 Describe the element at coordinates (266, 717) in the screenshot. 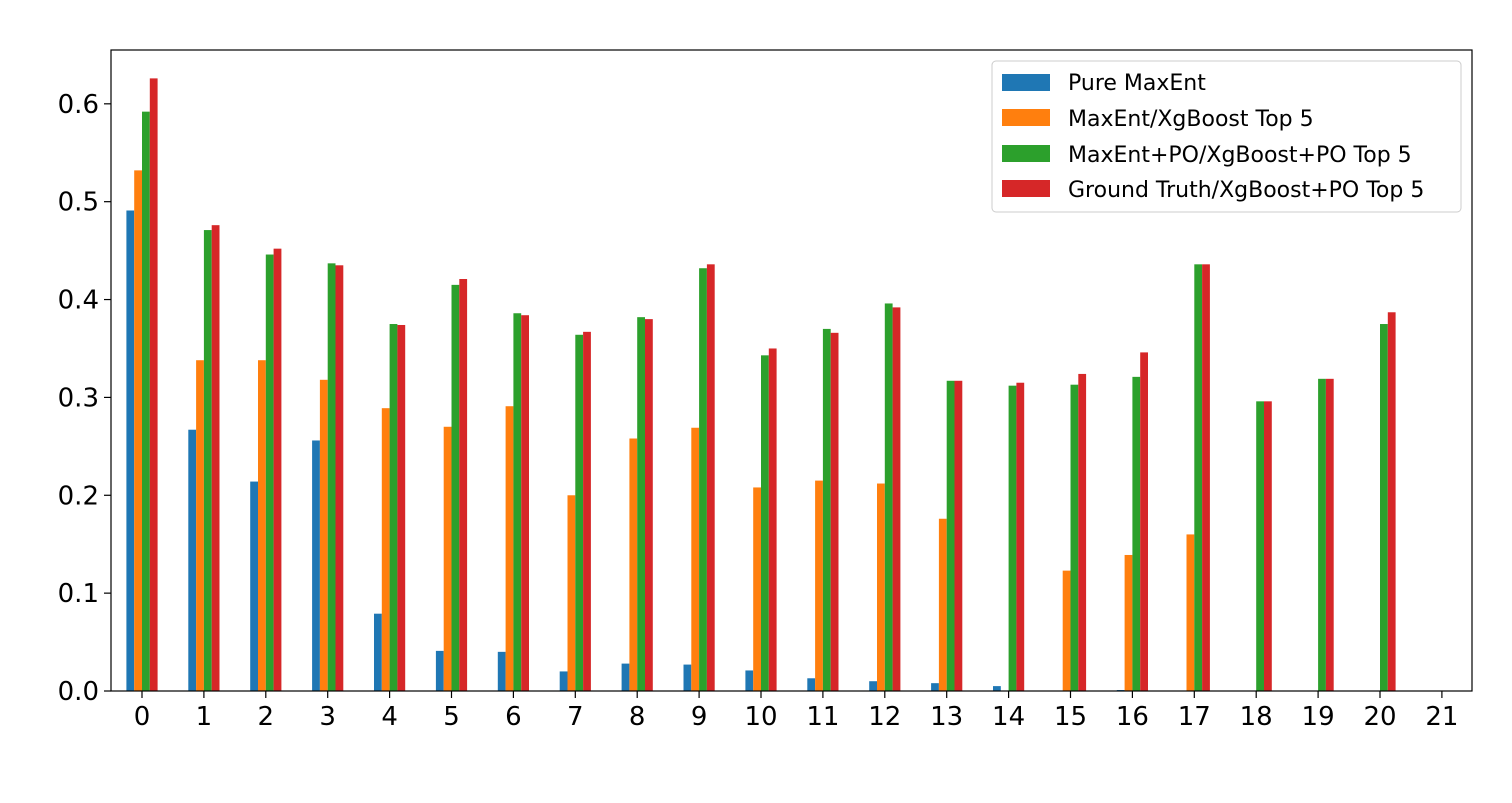

I see `x-tick-label: 2` at that location.